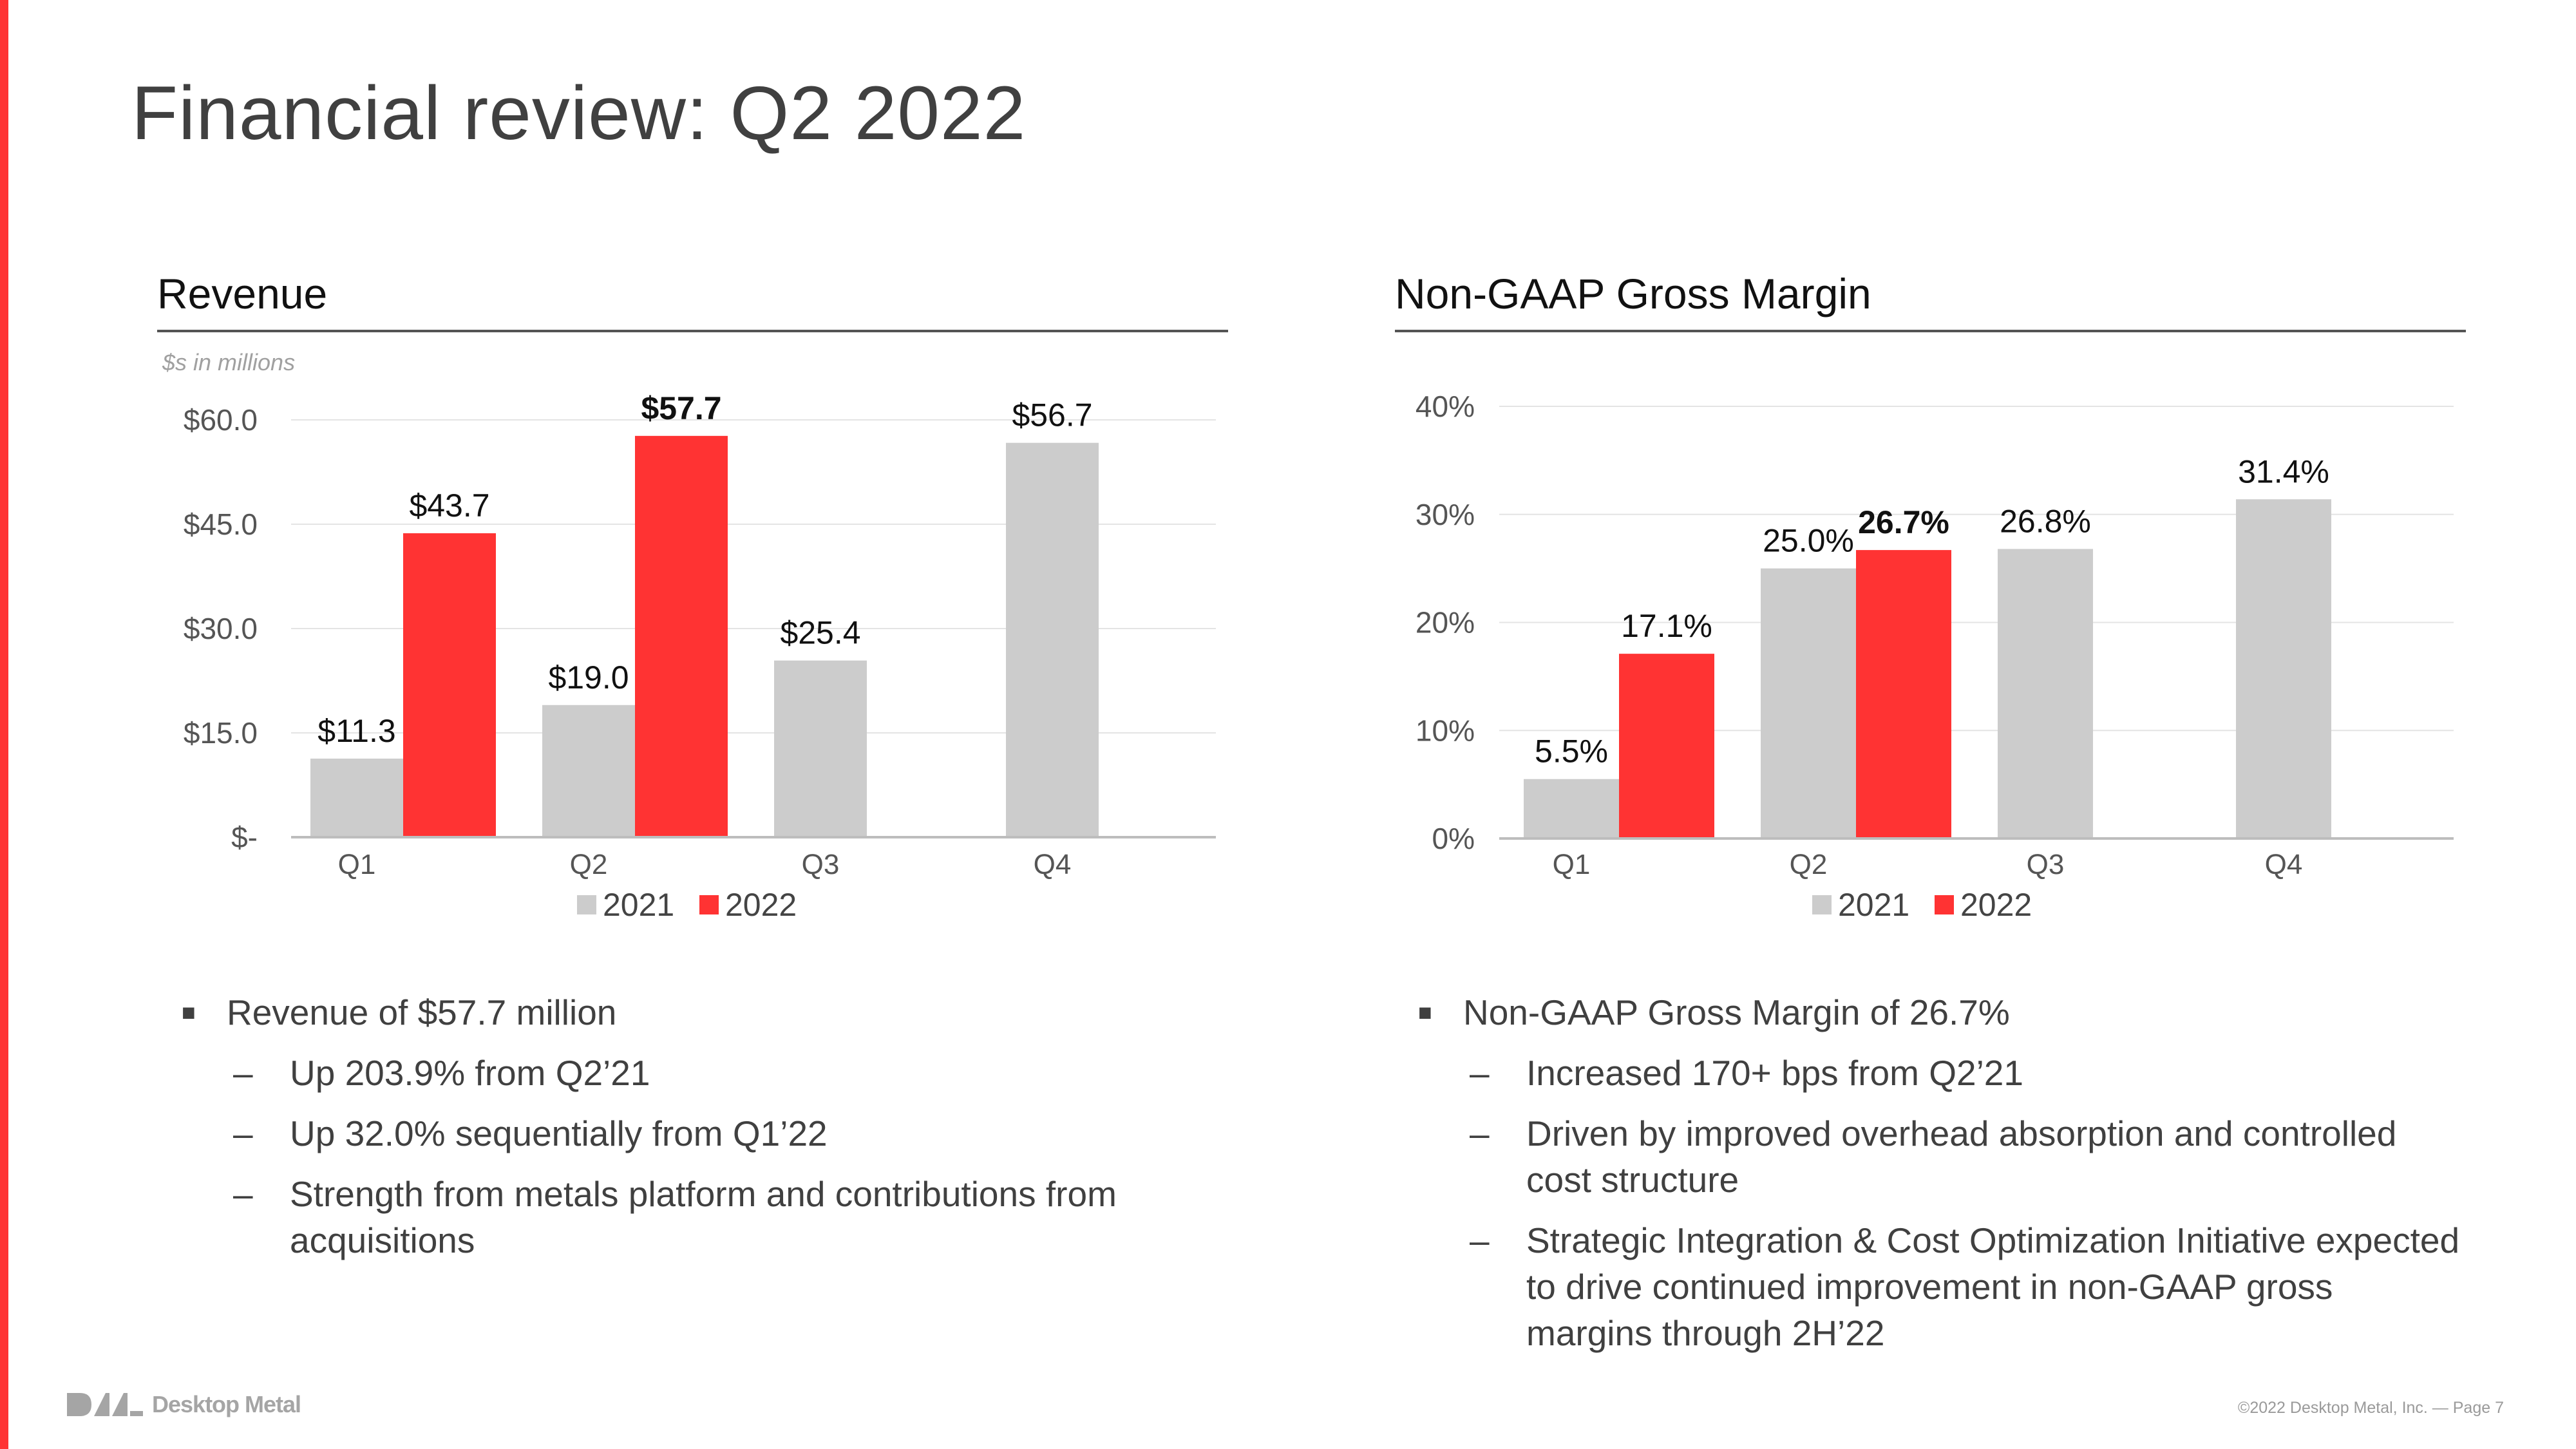  What do you see at coordinates (449, 506) in the screenshot?
I see `data-label: $43.7` at bounding box center [449, 506].